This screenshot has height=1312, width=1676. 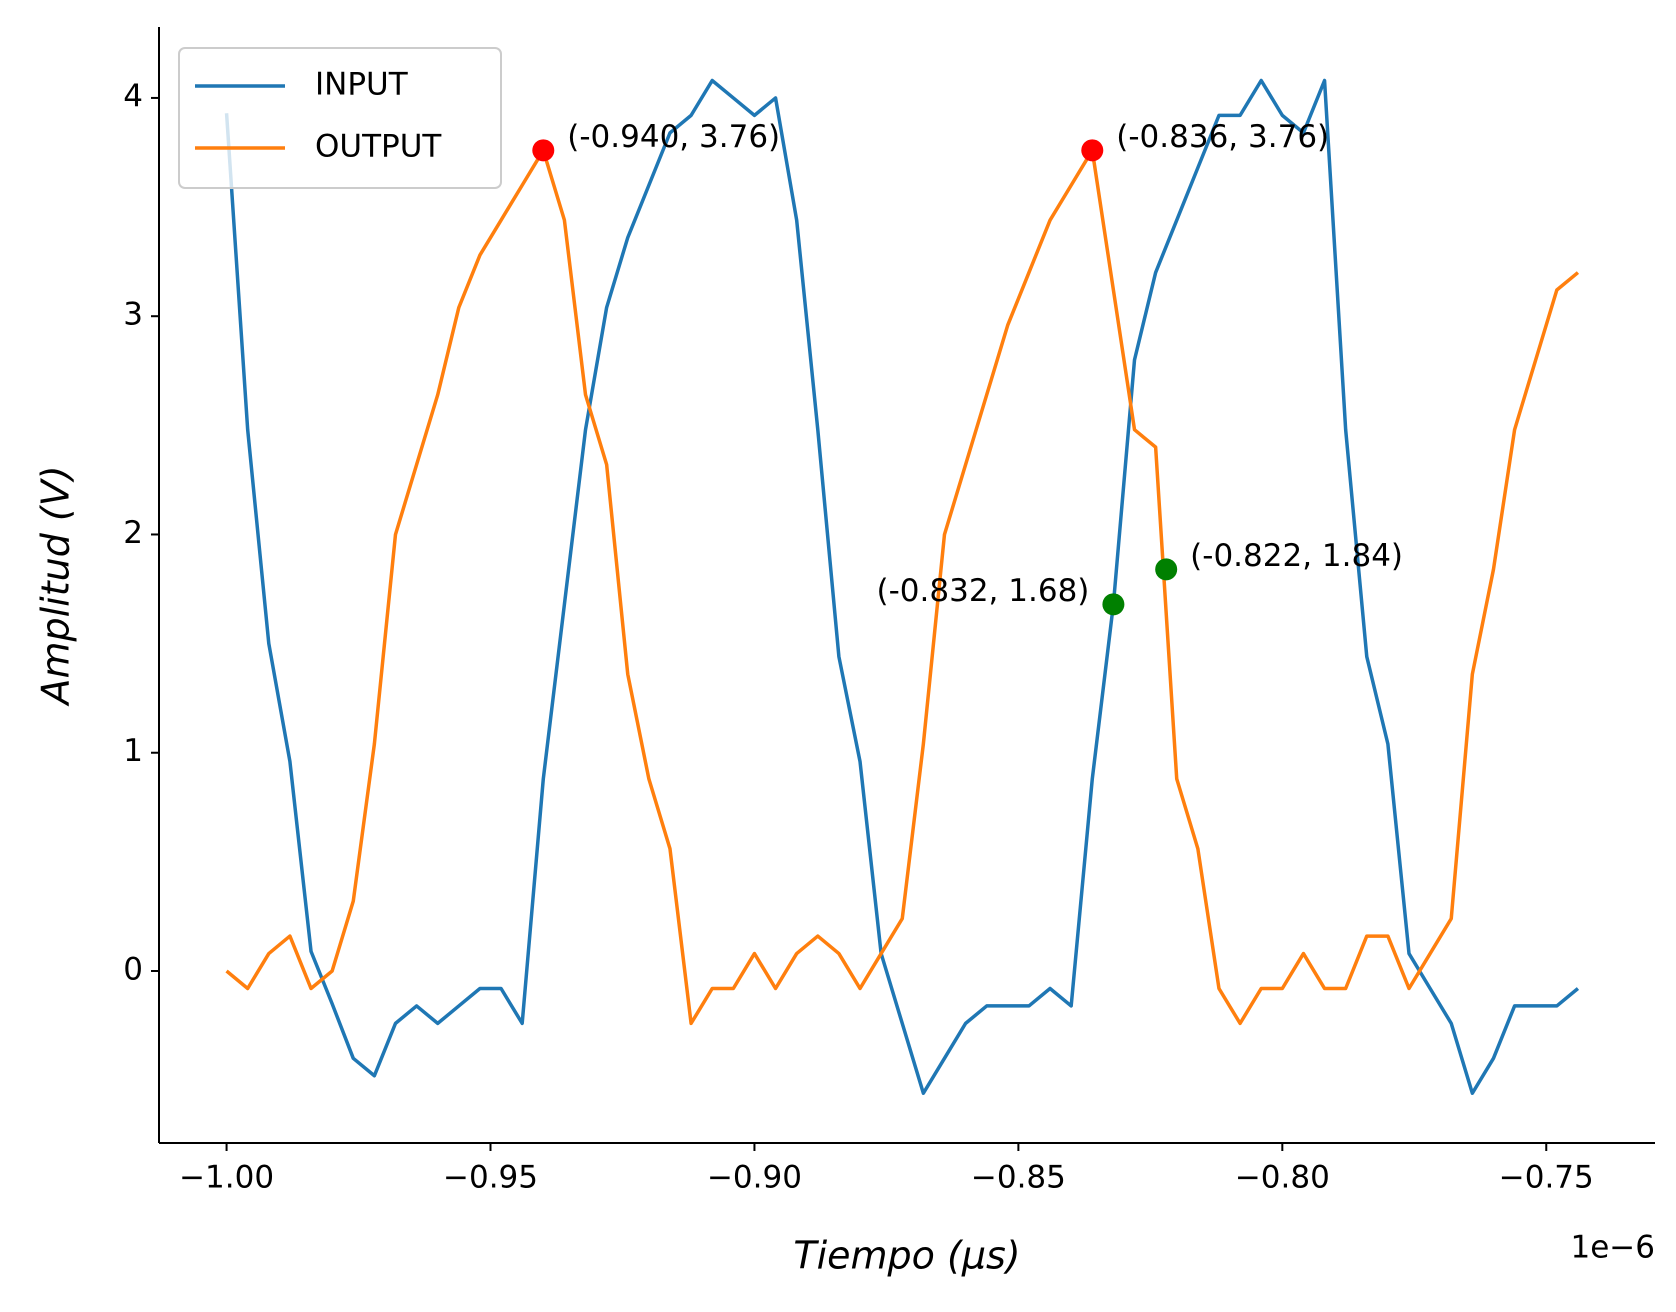 I want to click on y-axis-label: Amplitud (V), so click(x=56, y=586).